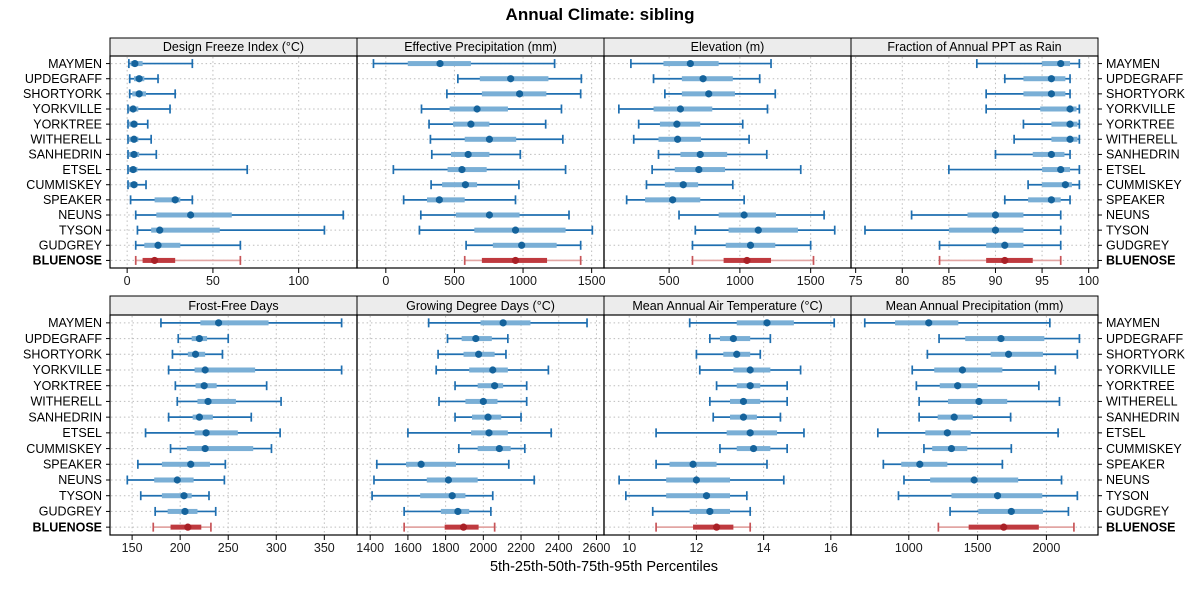 The image size is (1200, 600). I want to click on x-tick-label: 50, so click(213, 281).